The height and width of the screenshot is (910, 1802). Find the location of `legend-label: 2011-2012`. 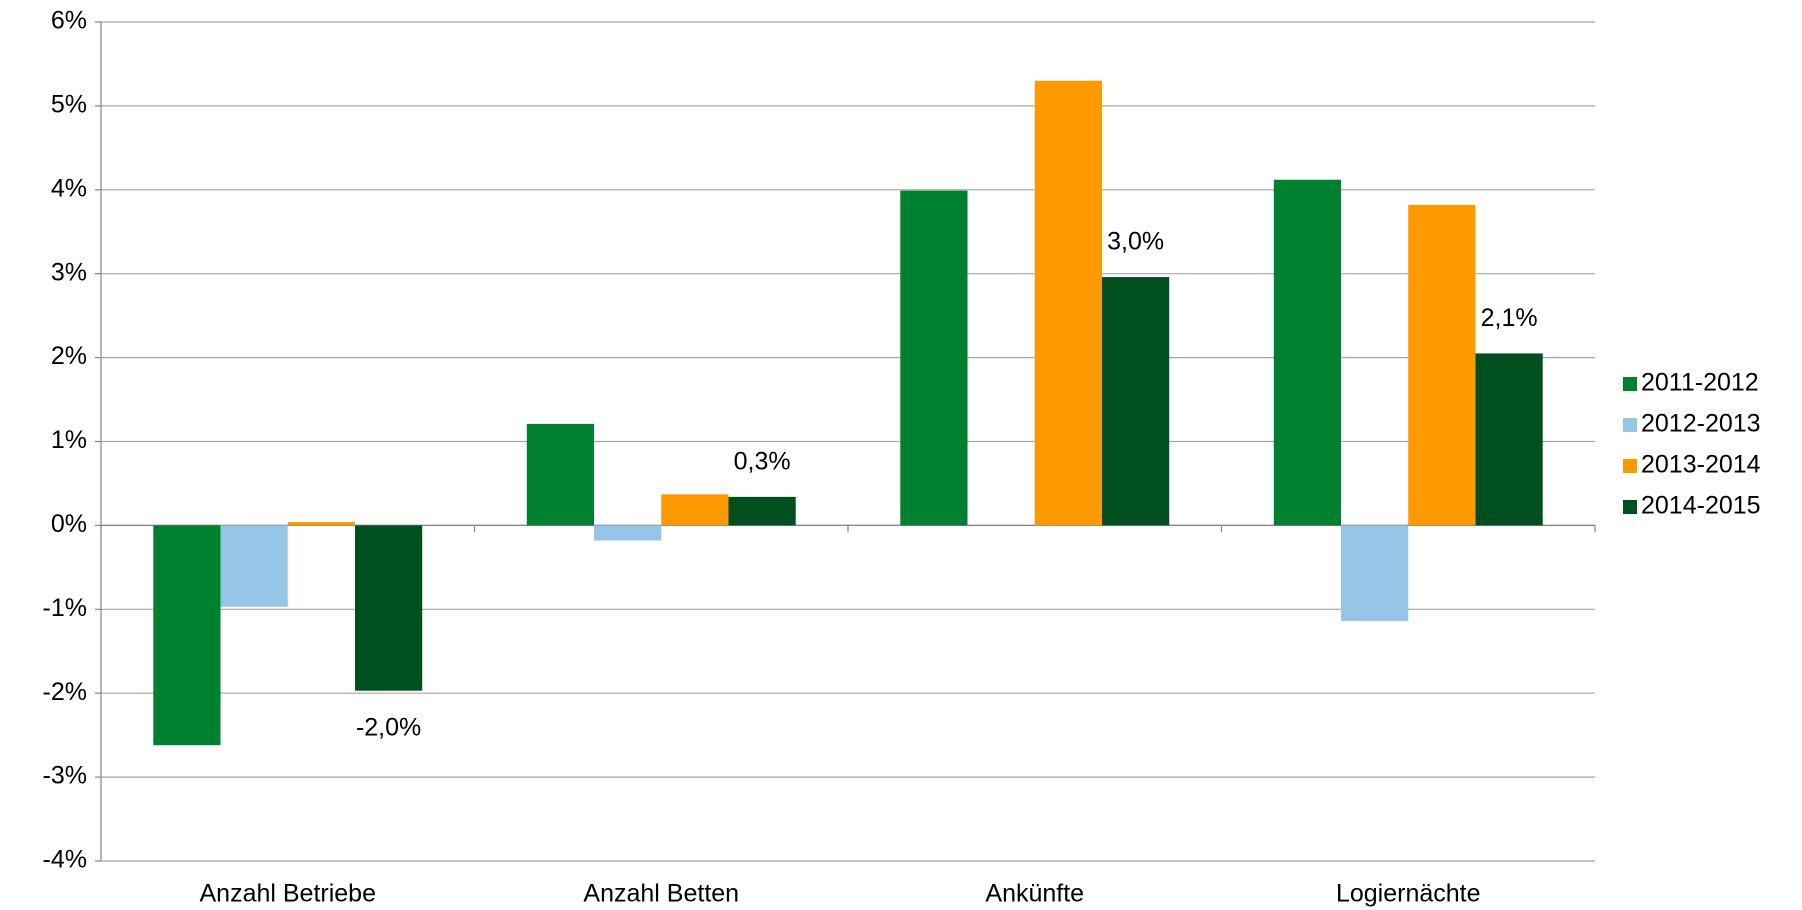

legend-label: 2011-2012 is located at coordinates (1700, 383).